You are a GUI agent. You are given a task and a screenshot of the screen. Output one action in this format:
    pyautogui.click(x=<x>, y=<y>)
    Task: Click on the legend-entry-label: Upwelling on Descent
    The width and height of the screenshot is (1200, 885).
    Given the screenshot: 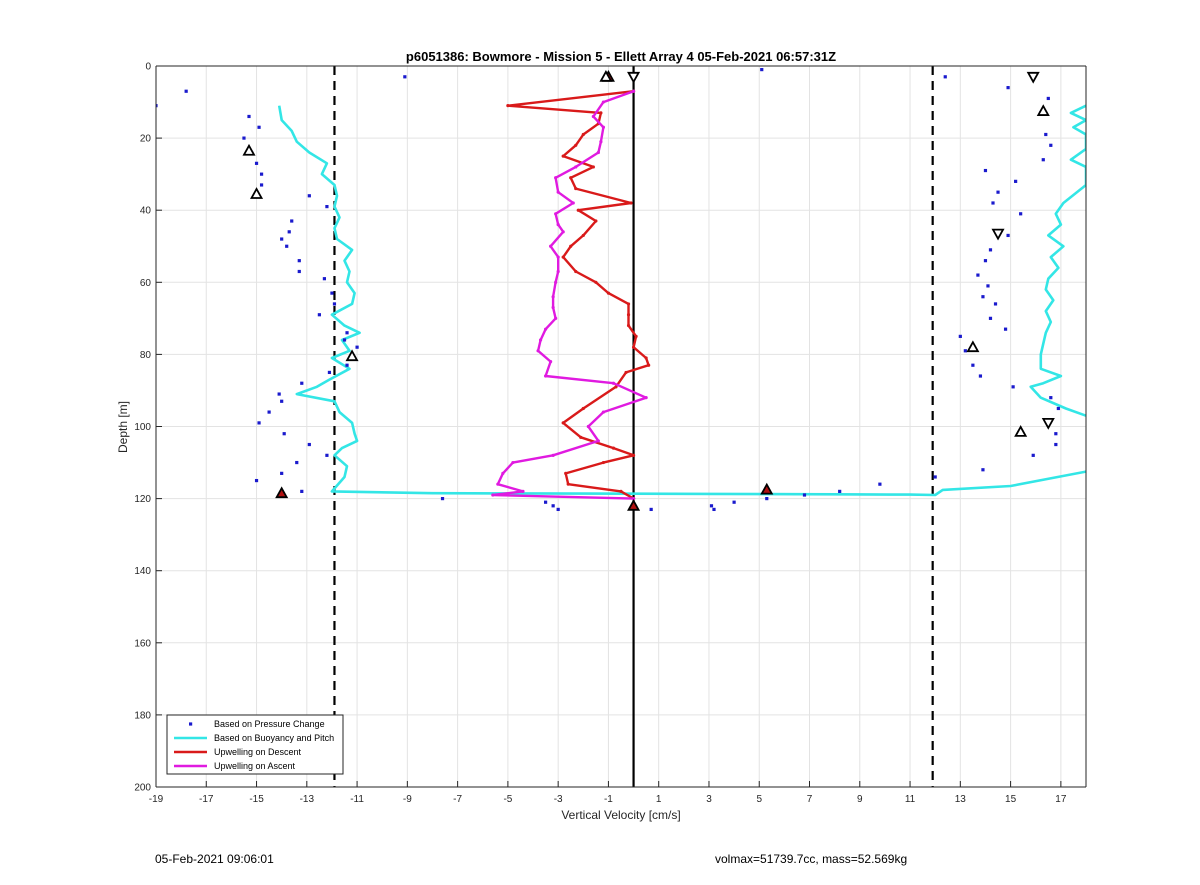 What is the action you would take?
    pyautogui.click(x=258, y=752)
    